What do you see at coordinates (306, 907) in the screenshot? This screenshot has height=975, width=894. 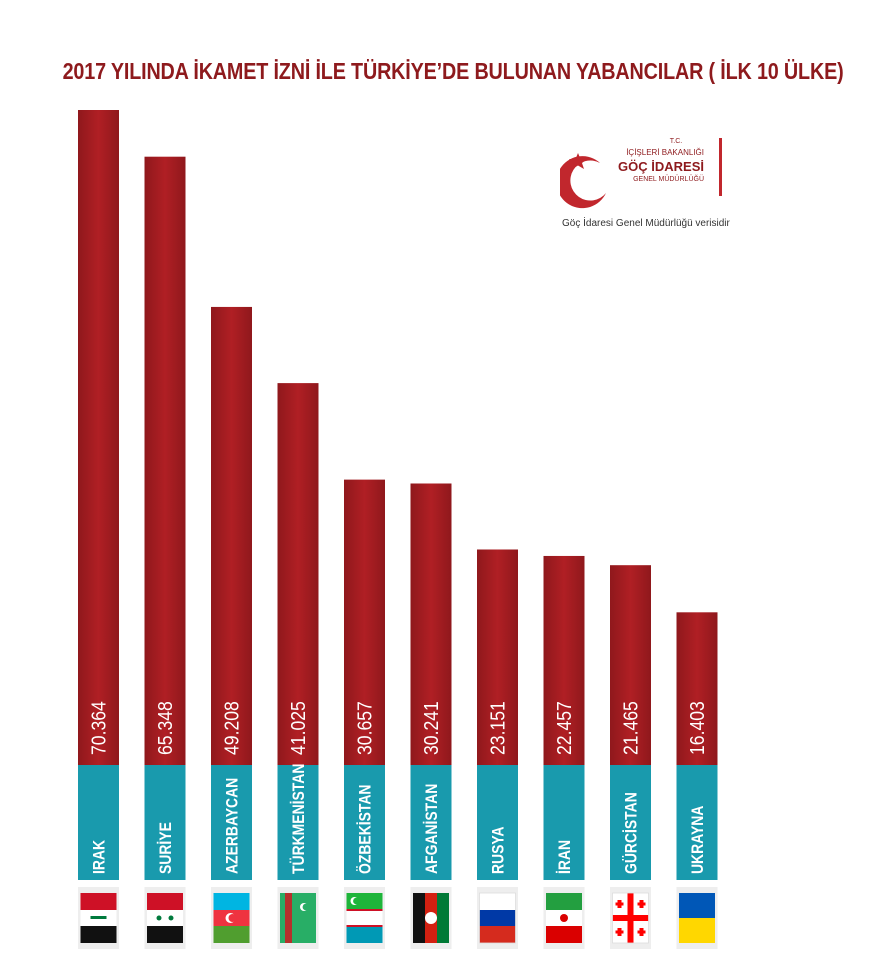 I see `turkmenistan-flag-icon-crescent-cut` at bounding box center [306, 907].